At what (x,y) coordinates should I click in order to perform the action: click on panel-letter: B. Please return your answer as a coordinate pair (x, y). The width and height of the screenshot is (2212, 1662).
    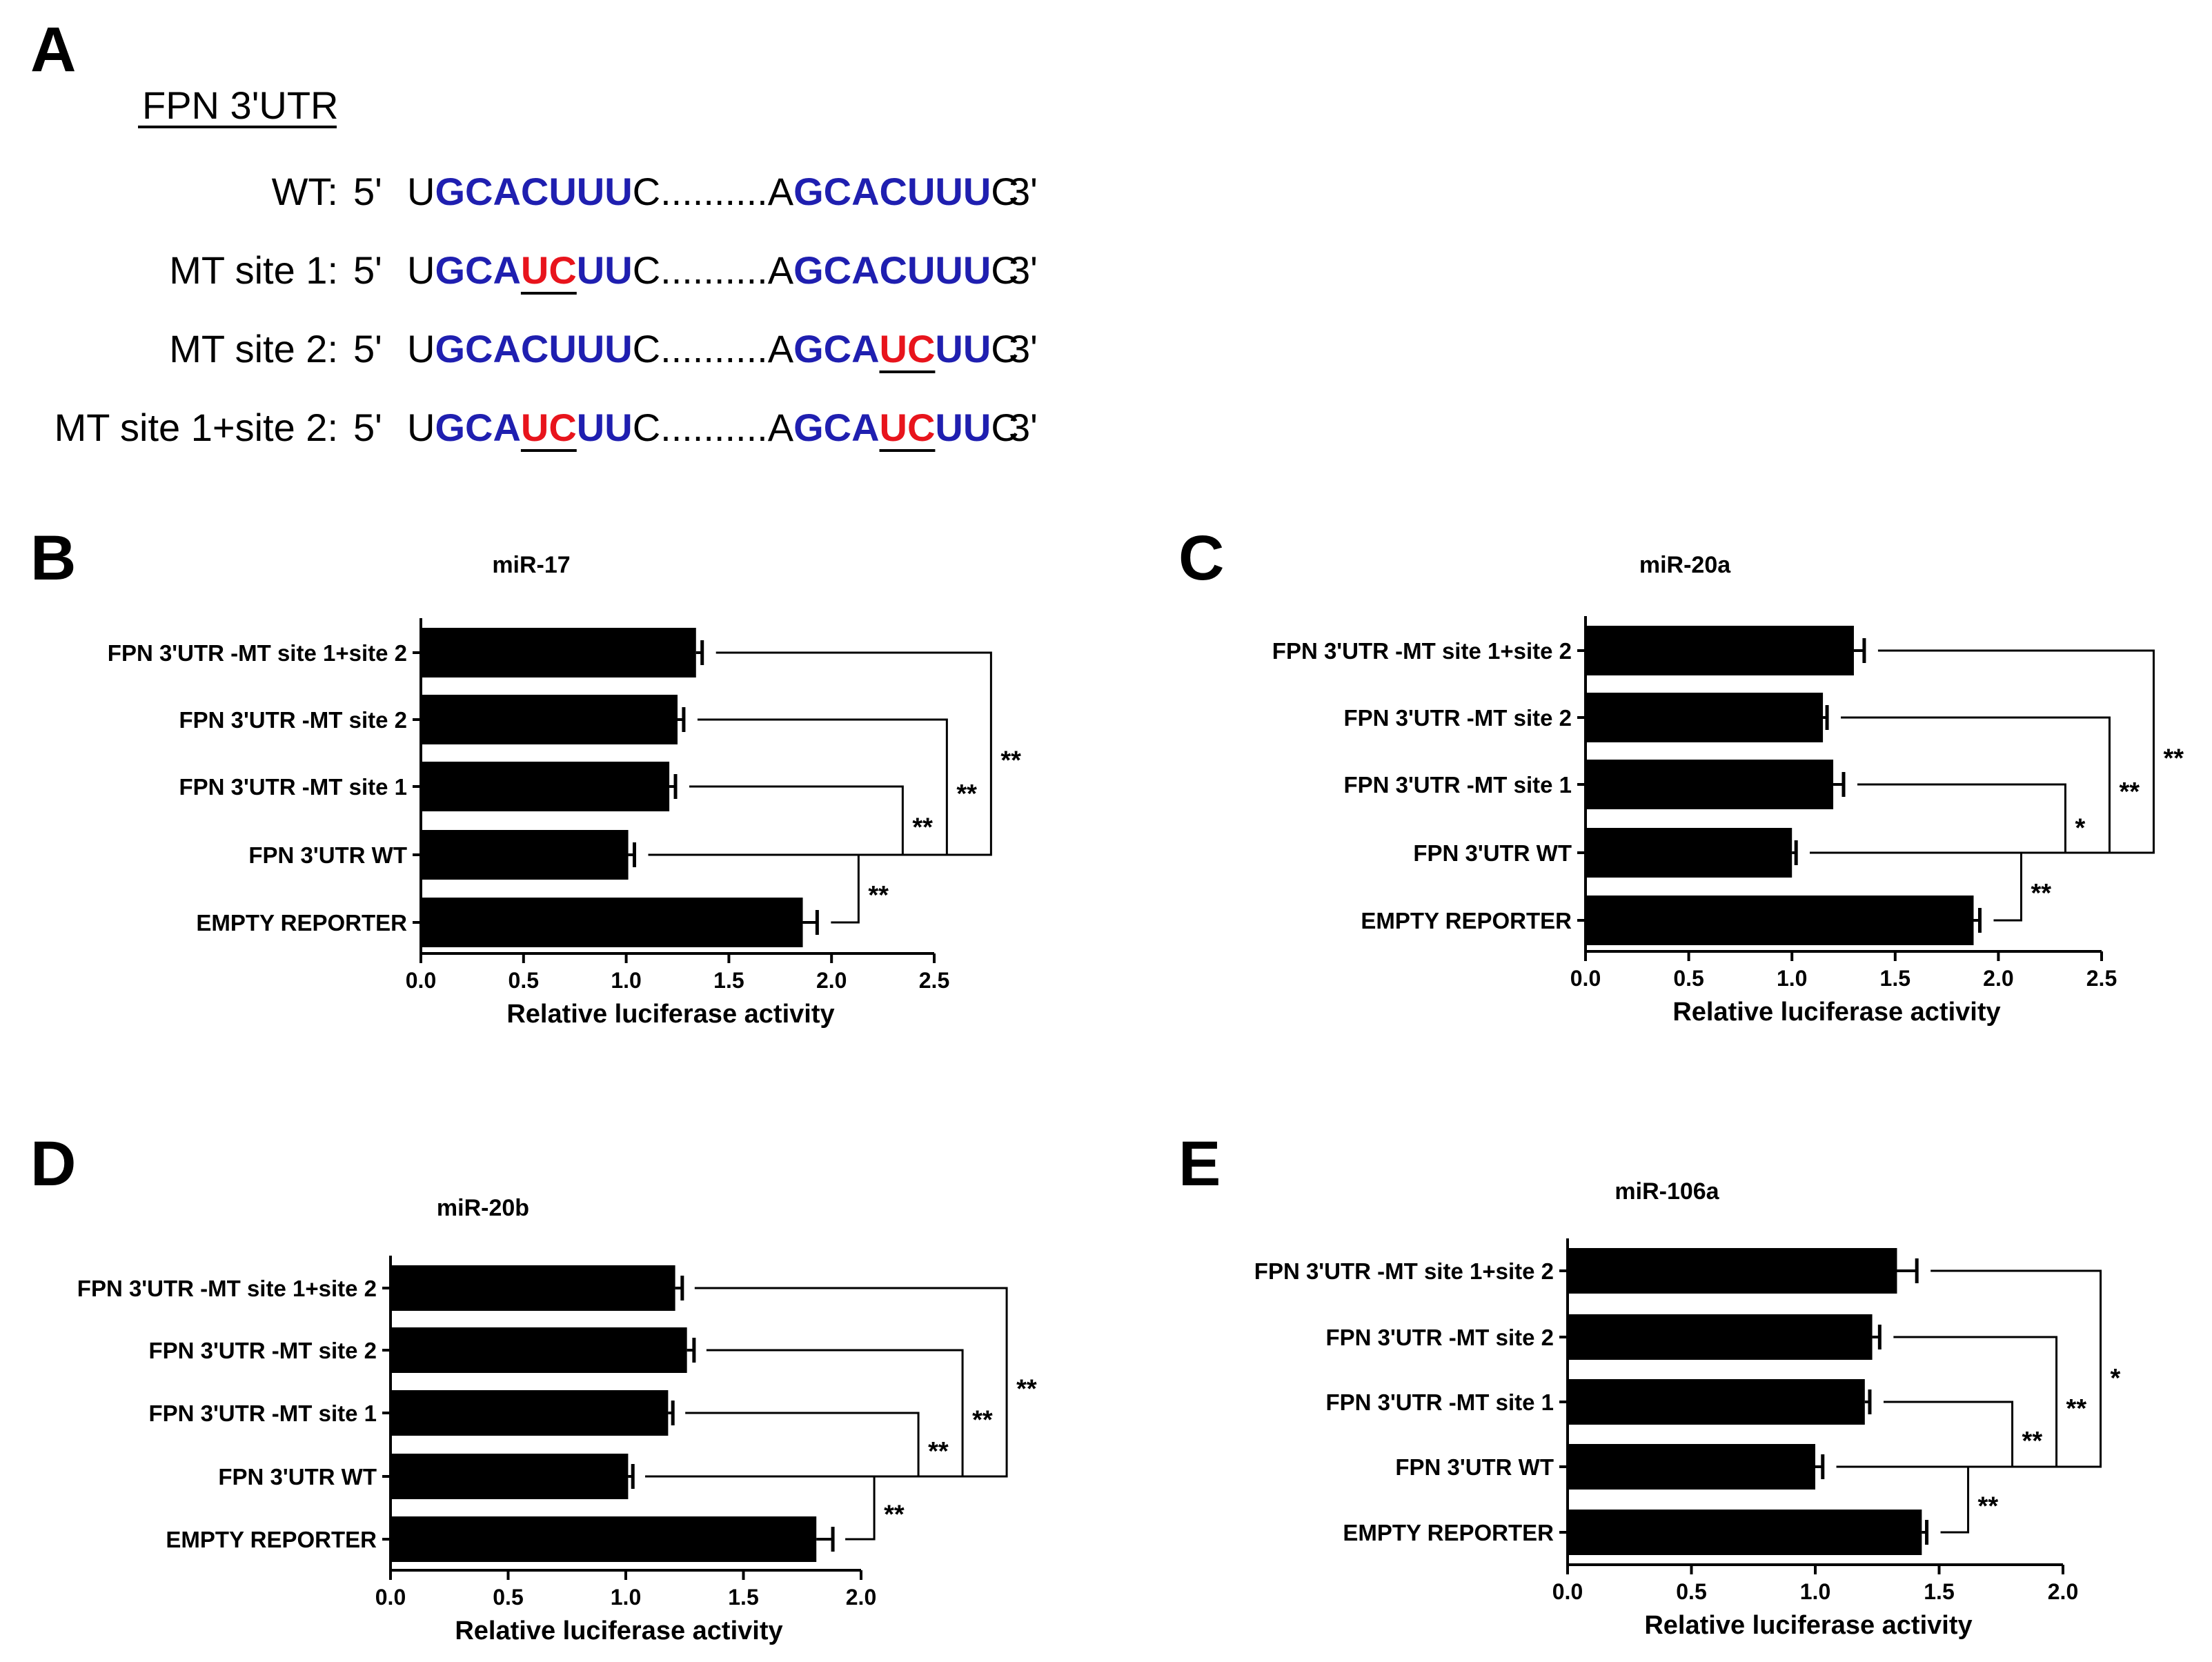
    Looking at the image, I should click on (53, 558).